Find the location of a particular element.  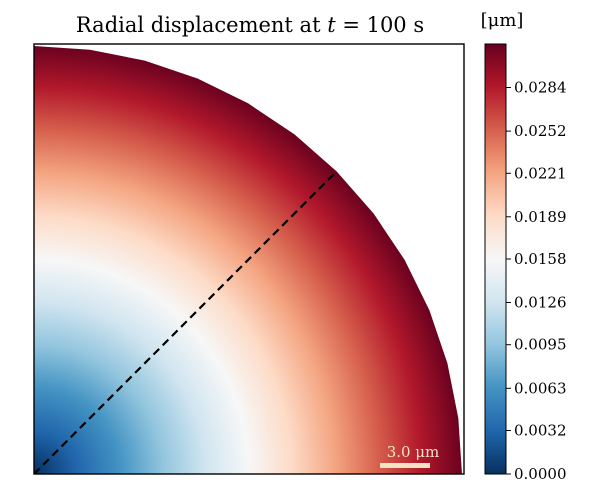

colorbar-unit-label: [μm] is located at coordinates (502, 20).